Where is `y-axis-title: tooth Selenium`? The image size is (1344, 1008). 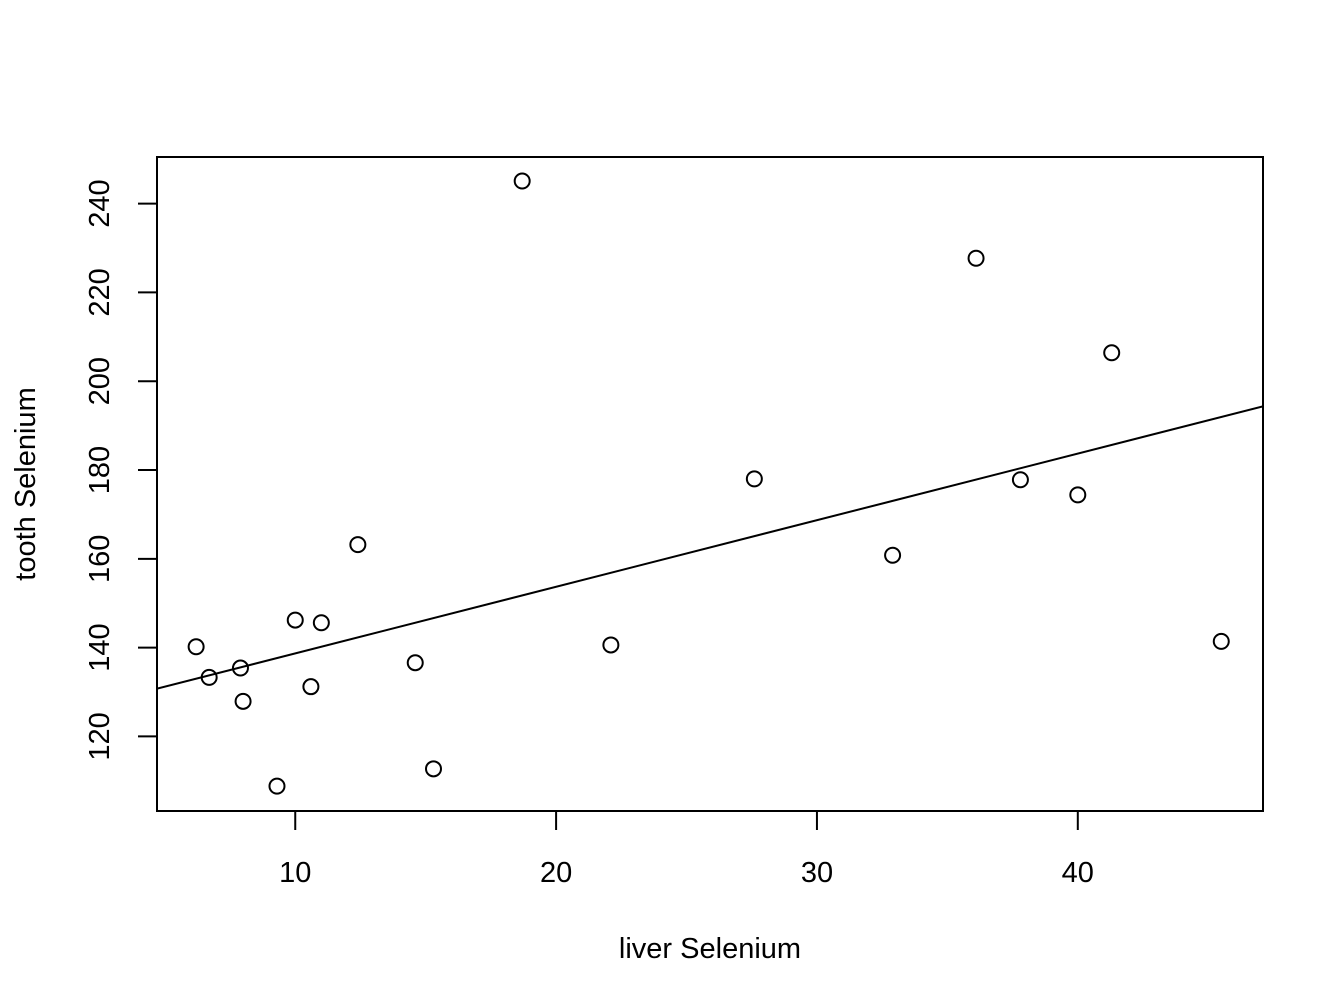
y-axis-title: tooth Selenium is located at coordinates (26, 483).